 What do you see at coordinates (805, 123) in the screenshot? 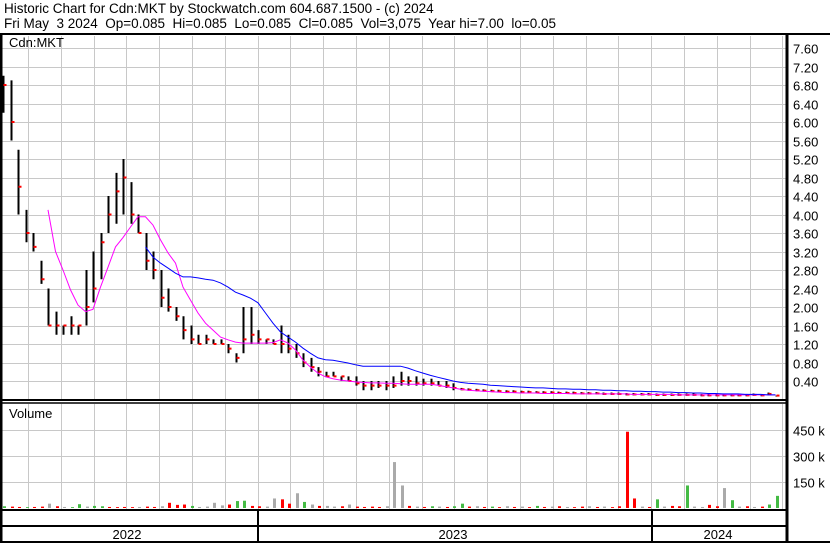
I see `y-tick-label: 6.00` at bounding box center [805, 123].